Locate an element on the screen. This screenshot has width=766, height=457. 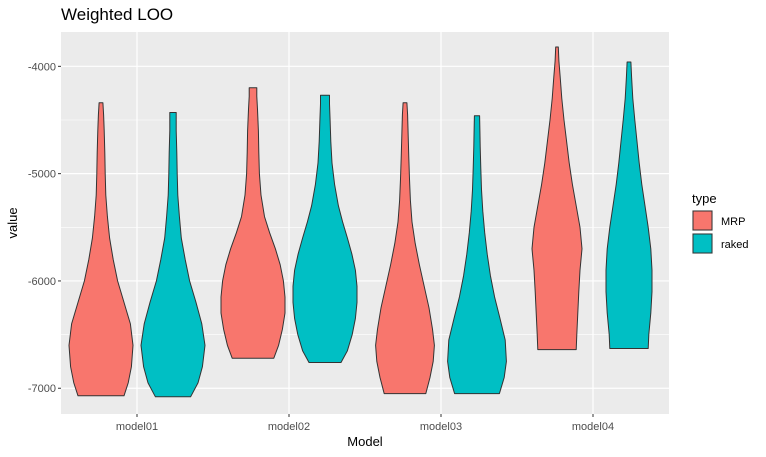
violin-raked-model03 is located at coordinates (477, 255).